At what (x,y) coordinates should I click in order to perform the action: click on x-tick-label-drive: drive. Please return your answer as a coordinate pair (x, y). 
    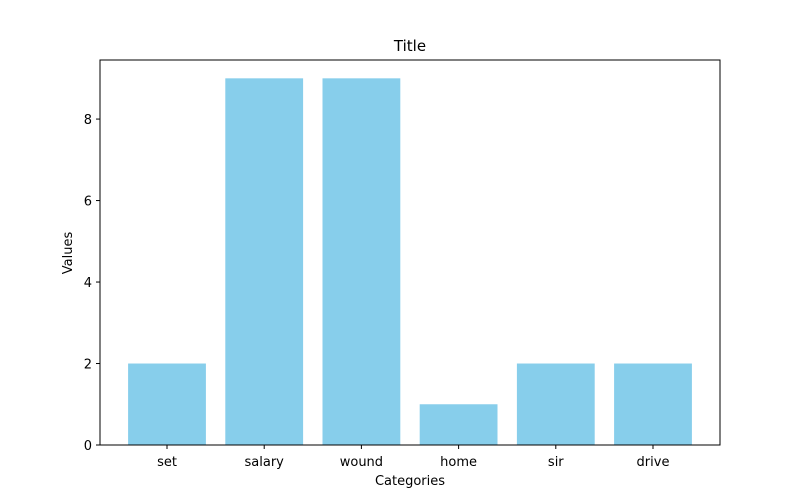
    Looking at the image, I should click on (653, 462).